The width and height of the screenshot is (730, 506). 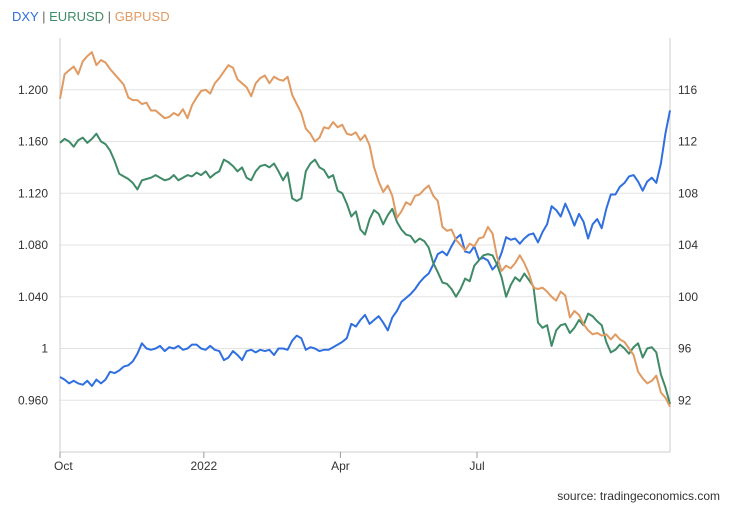 What do you see at coordinates (476, 466) in the screenshot?
I see `x-tick-label: Jul` at bounding box center [476, 466].